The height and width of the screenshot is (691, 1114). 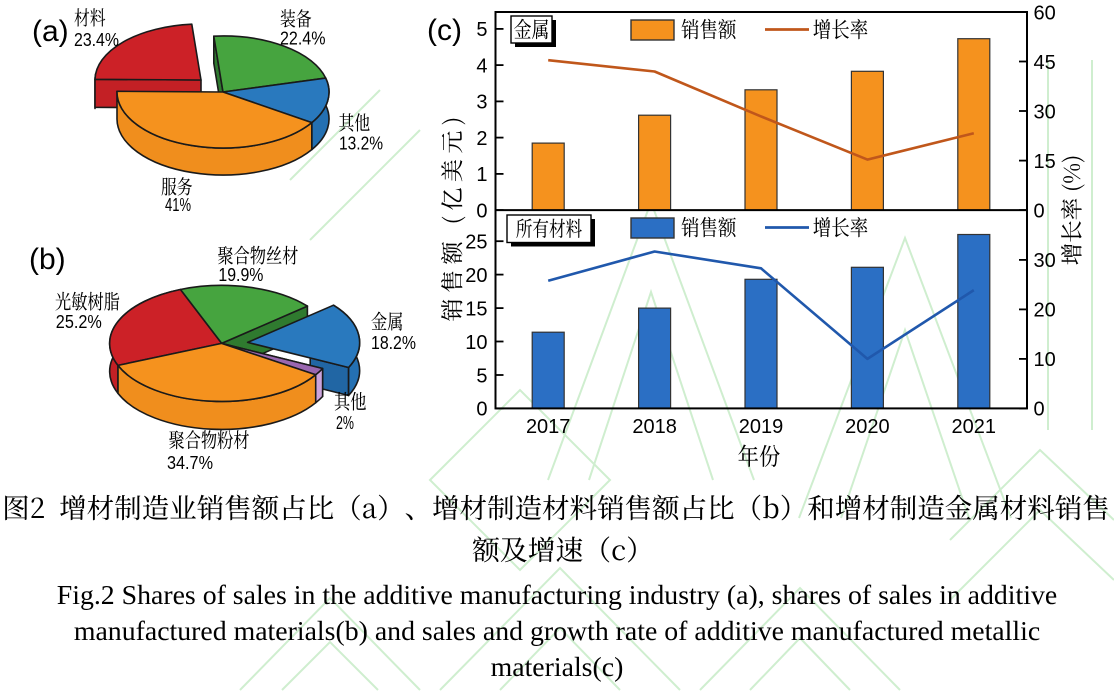 I want to click on svg-text: 2019, so click(x=761, y=427).